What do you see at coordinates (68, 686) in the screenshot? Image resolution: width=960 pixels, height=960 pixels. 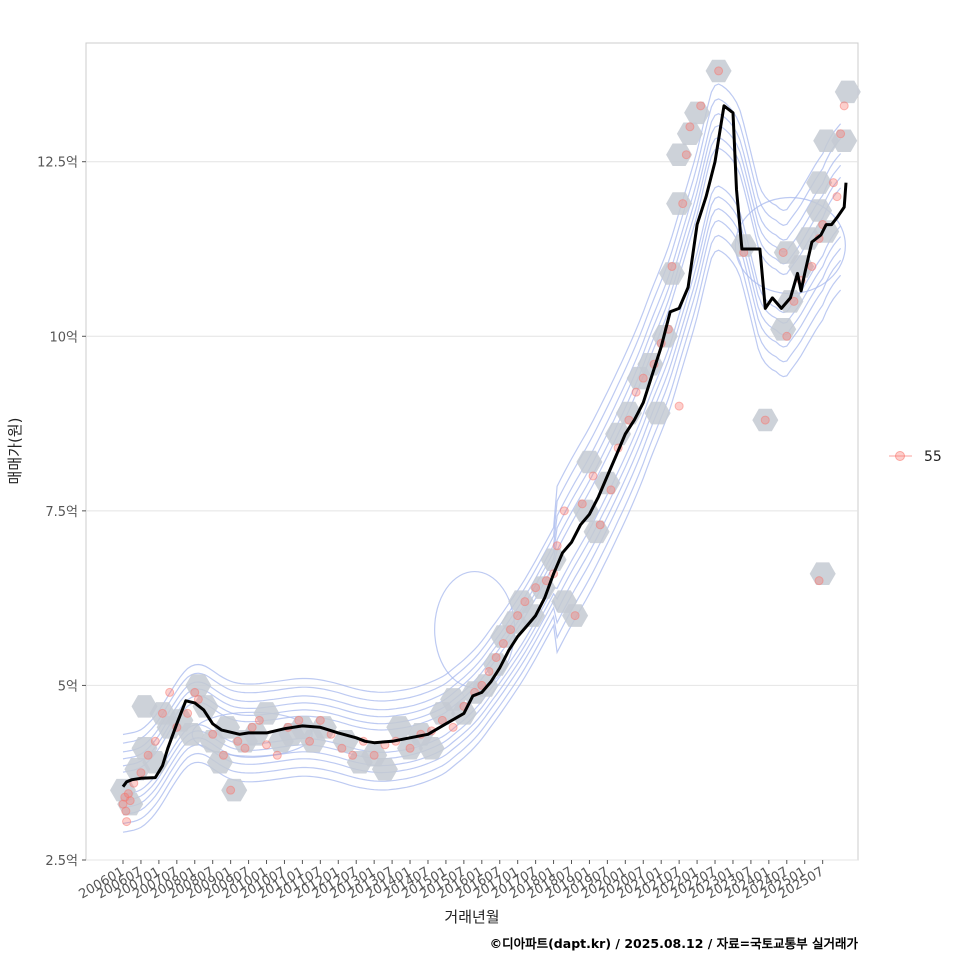 I see `y-tick-label: 5억` at bounding box center [68, 686].